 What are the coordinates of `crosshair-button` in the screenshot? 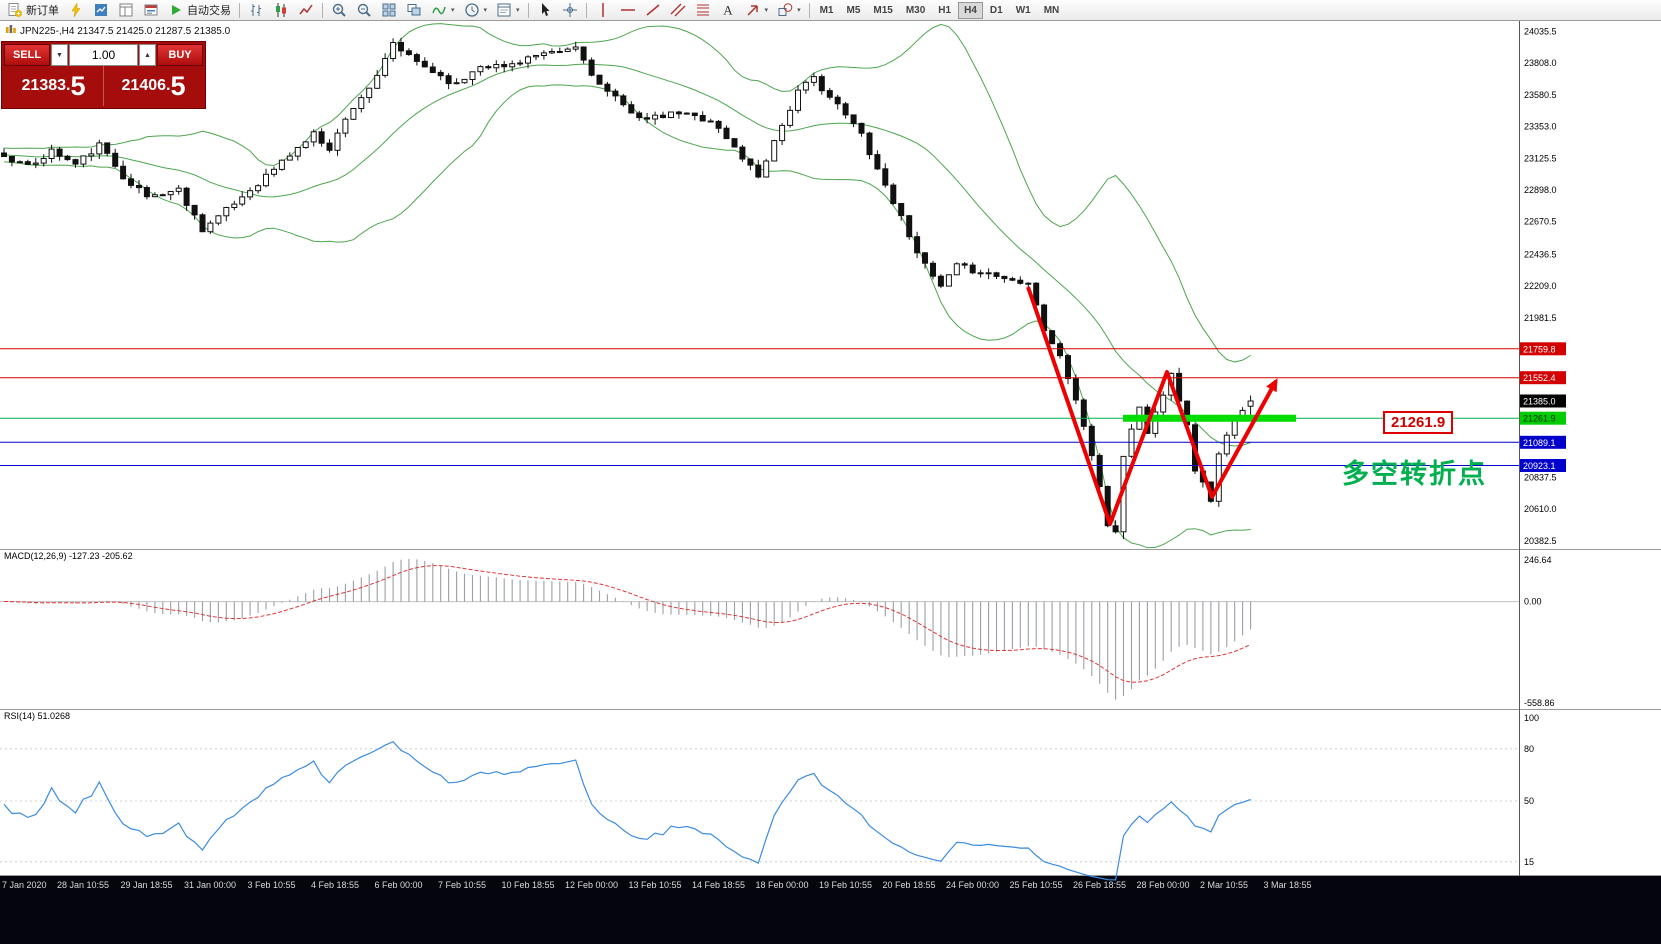 It's located at (570, 10).